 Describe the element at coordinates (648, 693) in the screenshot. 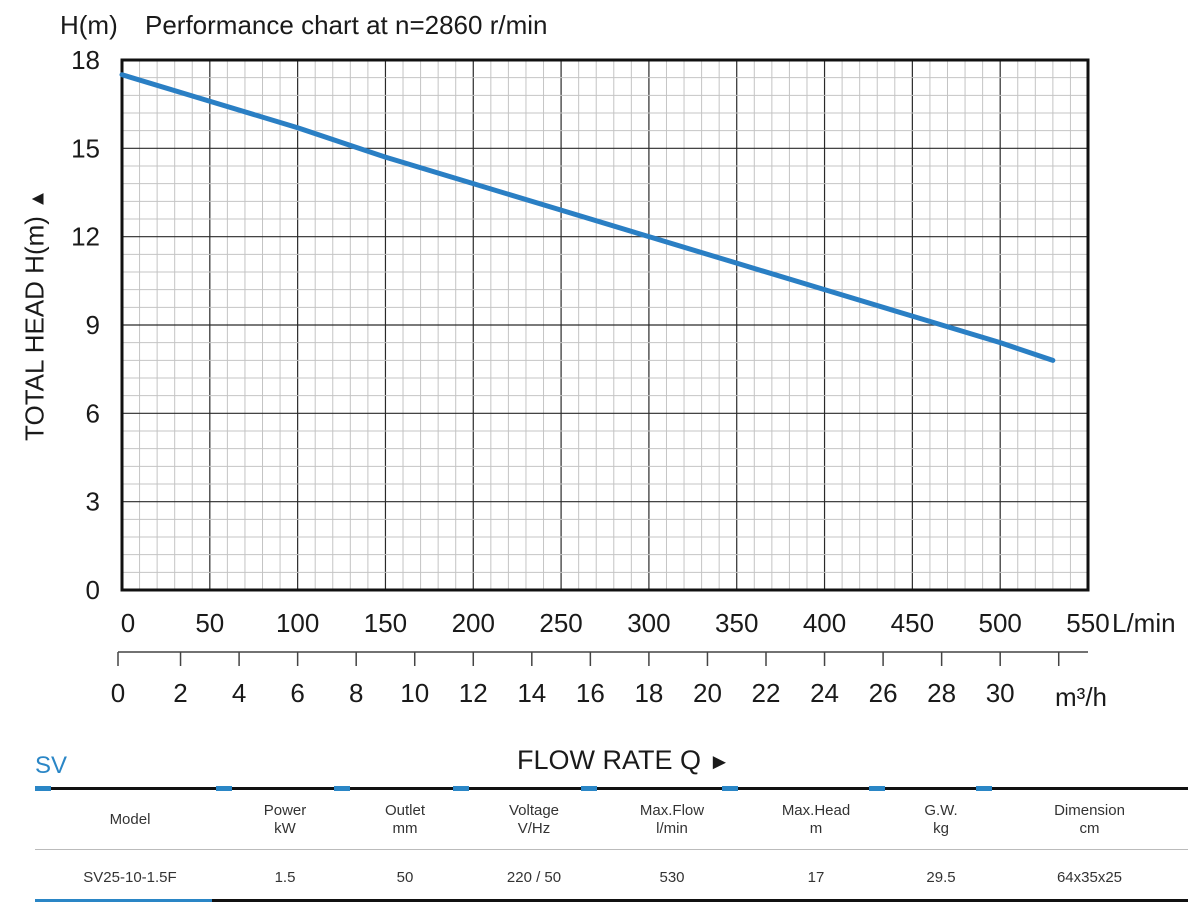

I see `secondary-tick-label: 18` at that location.